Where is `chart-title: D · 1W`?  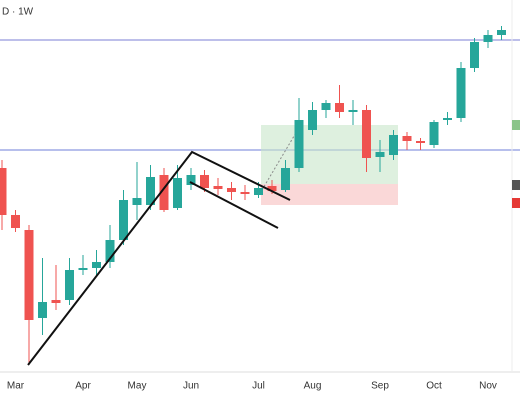
chart-title: D · 1W is located at coordinates (18, 12).